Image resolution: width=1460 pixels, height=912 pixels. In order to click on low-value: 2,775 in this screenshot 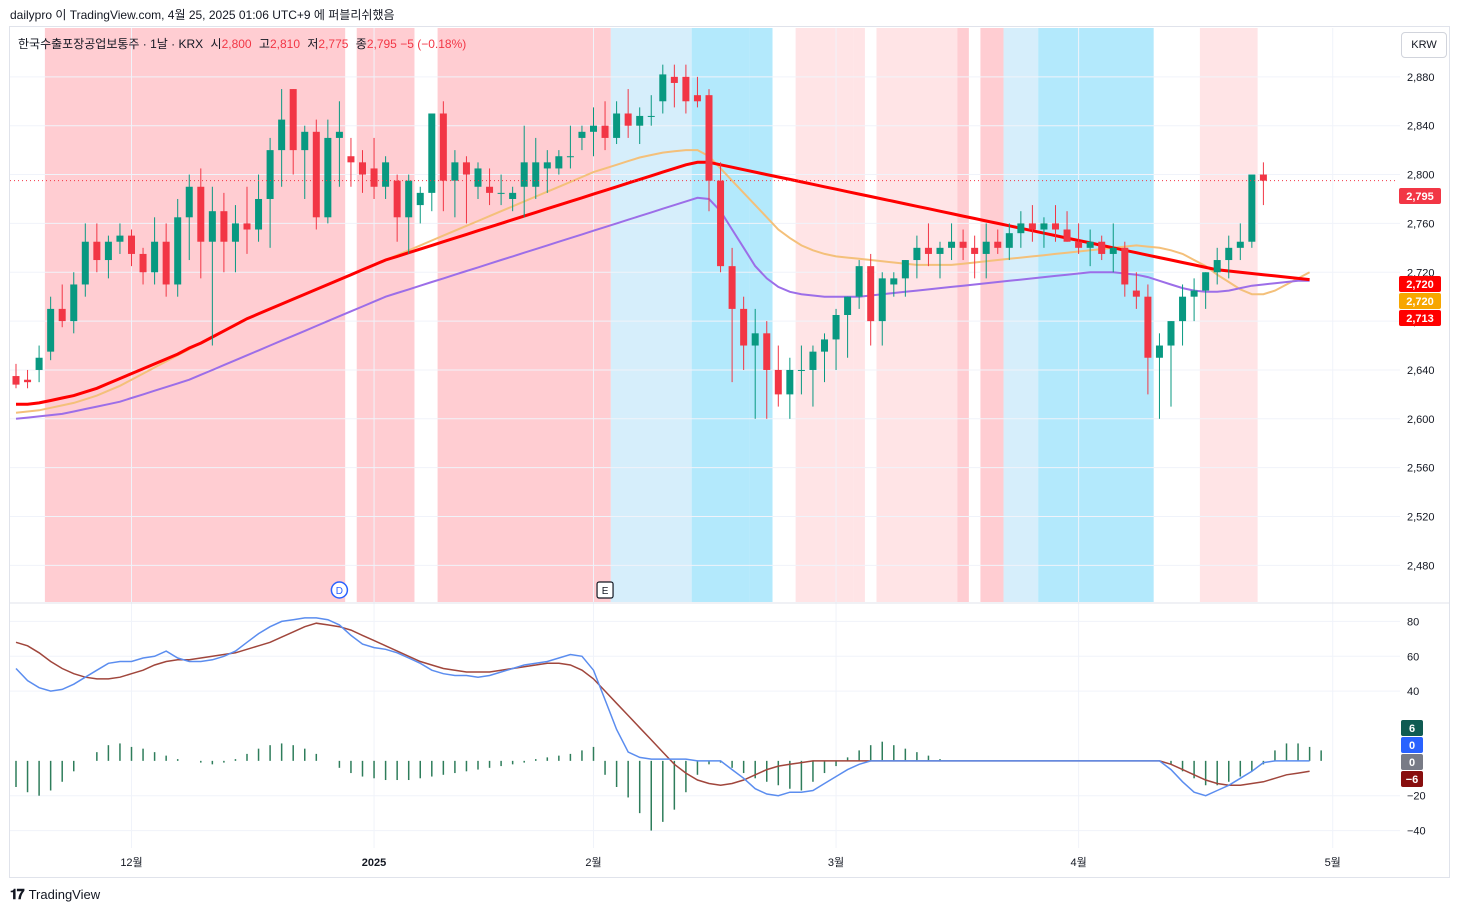, I will do `click(333, 44)`.